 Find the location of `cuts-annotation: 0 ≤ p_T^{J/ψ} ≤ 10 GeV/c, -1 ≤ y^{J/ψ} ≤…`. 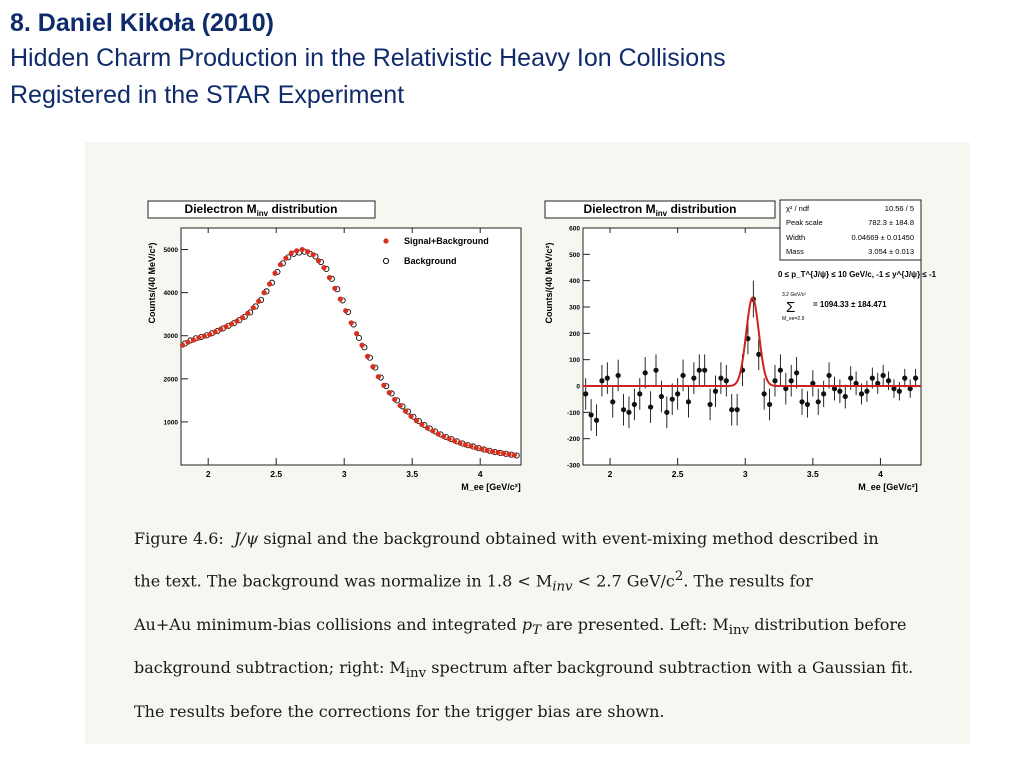

cuts-annotation: 0 ≤ p_T^{J/ψ} ≤ 10 GeV/c, -1 ≤ y^{J/ψ} ≤… is located at coordinates (857, 274).